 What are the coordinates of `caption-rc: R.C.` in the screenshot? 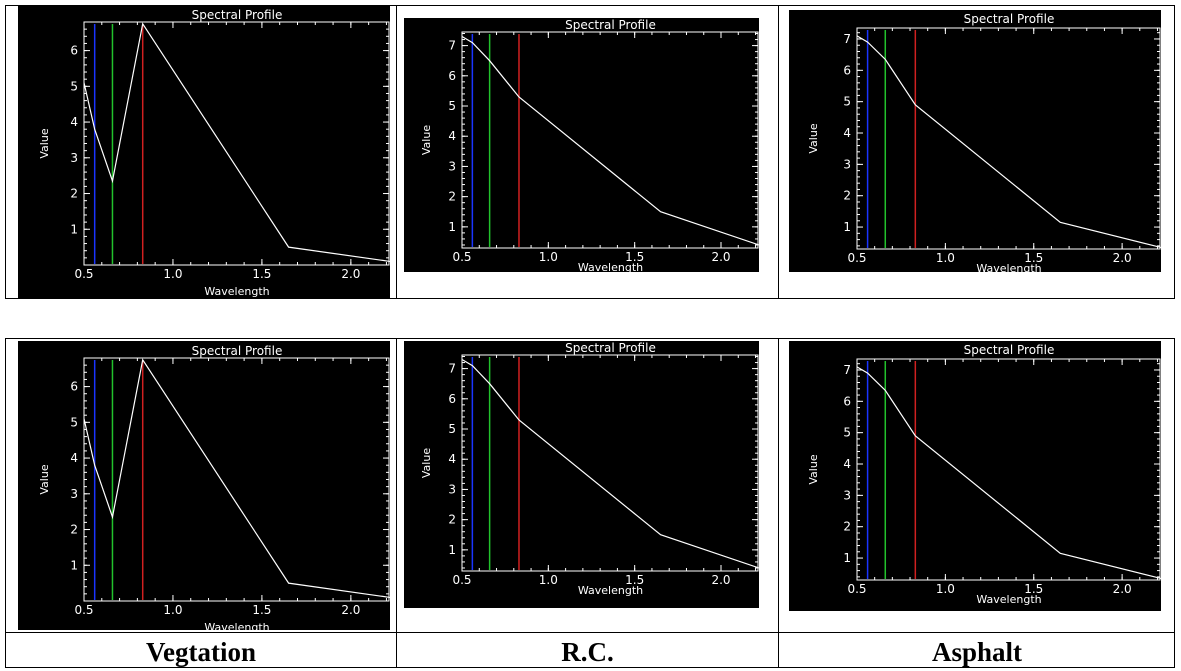 It's located at (587, 652).